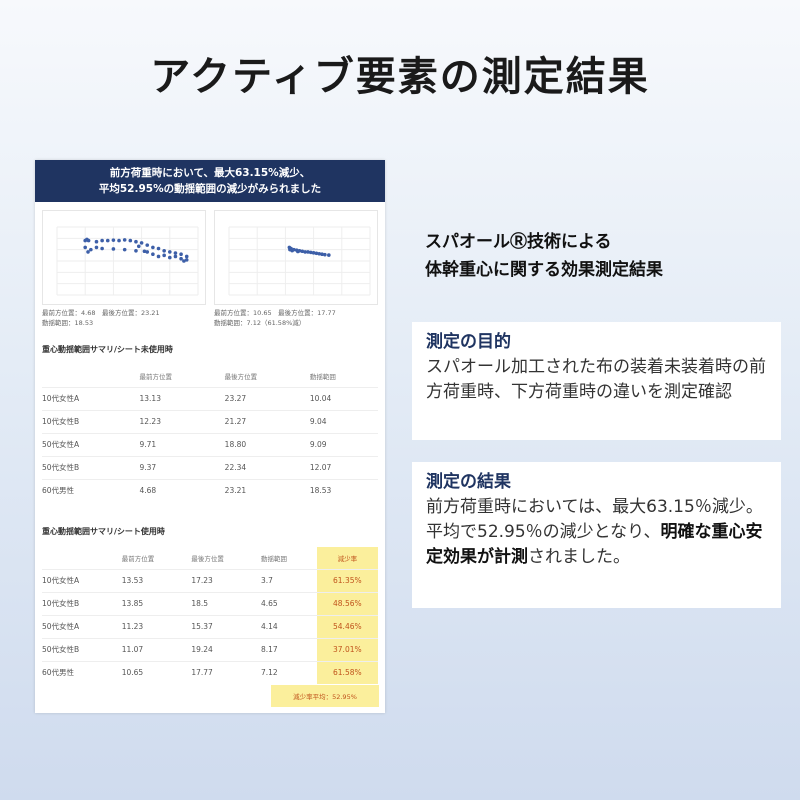  I want to click on table-row: 50代女性B 11.07 19.24 8.17 37.01%, so click(210, 649).